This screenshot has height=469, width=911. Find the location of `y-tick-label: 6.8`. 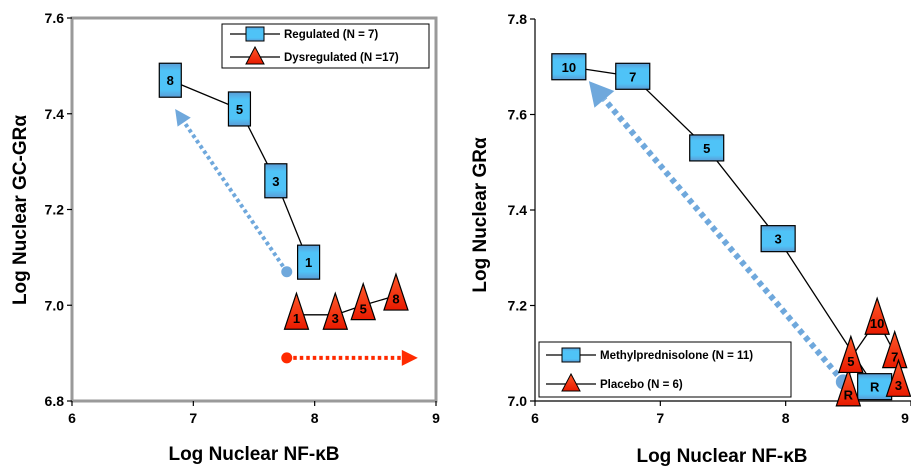

y-tick-label: 6.8 is located at coordinates (55, 401).